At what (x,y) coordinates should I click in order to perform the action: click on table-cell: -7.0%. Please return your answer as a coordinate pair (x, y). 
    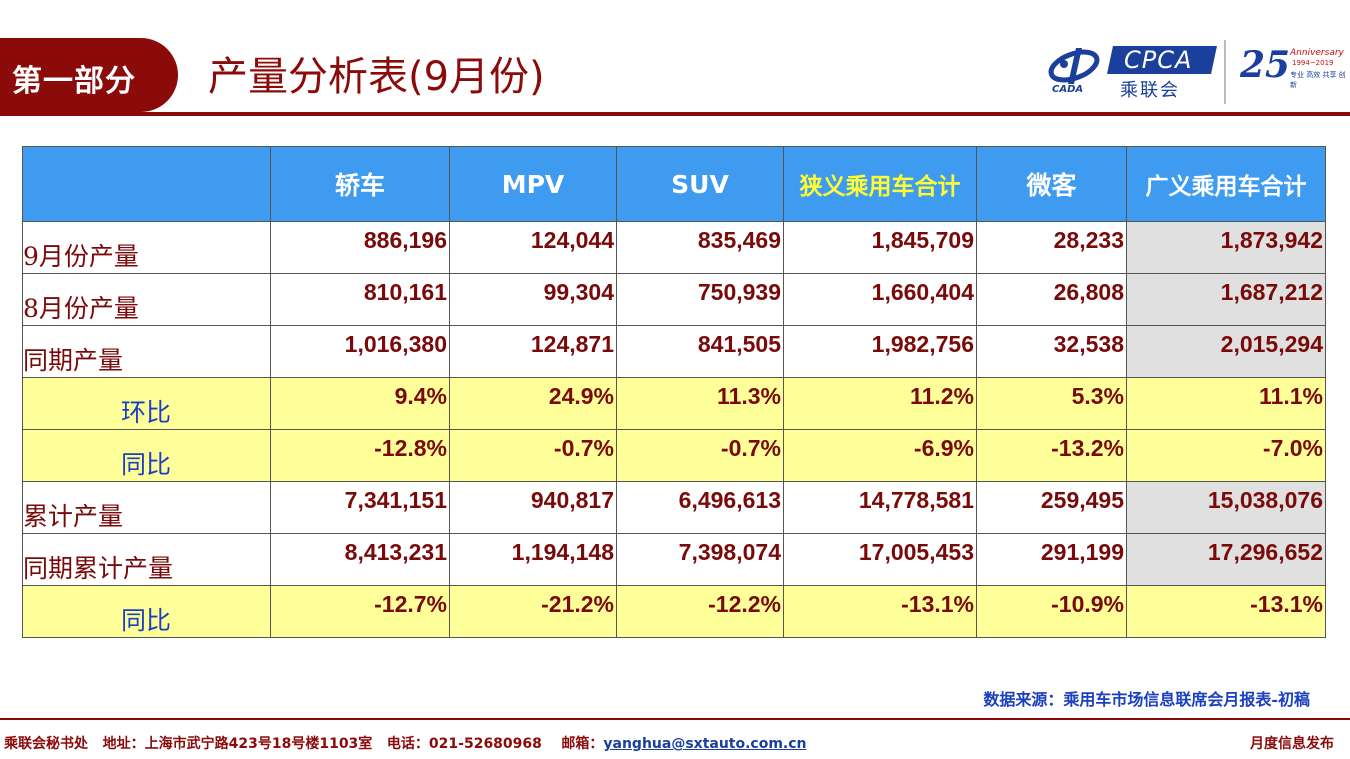
    Looking at the image, I should click on (1226, 455).